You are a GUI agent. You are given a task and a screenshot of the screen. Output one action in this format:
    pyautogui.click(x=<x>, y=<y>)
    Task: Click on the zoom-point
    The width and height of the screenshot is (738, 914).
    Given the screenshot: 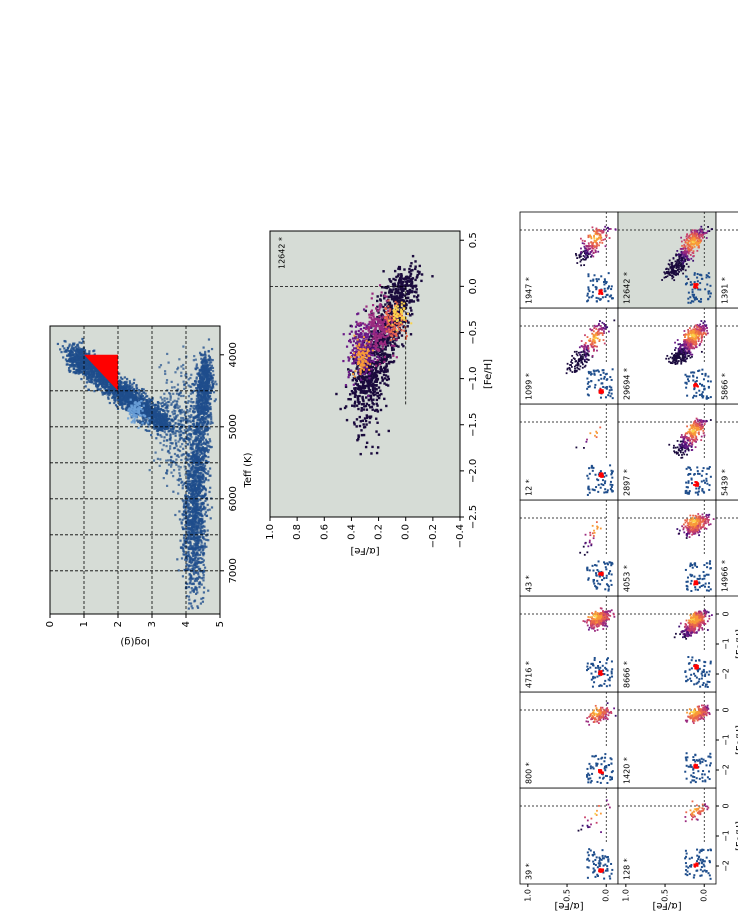 What is the action you would take?
    pyautogui.click(x=418, y=300)
    